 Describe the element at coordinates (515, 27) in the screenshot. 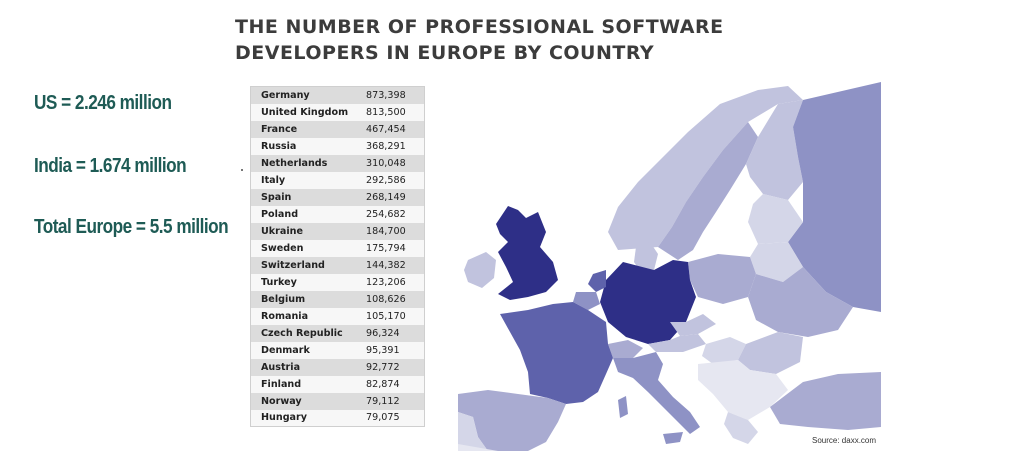

I see `title-line-1: THE NUMBER OF PROFESSIONAL SOFTWARE` at that location.